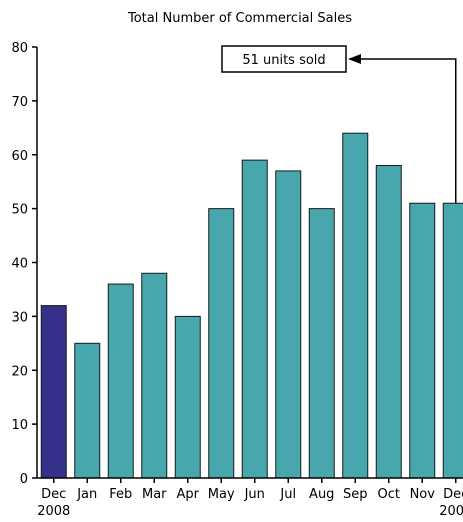 This screenshot has width=463, height=522. Describe the element at coordinates (19, 210) in the screenshot. I see `y-tick-label: 50` at that location.